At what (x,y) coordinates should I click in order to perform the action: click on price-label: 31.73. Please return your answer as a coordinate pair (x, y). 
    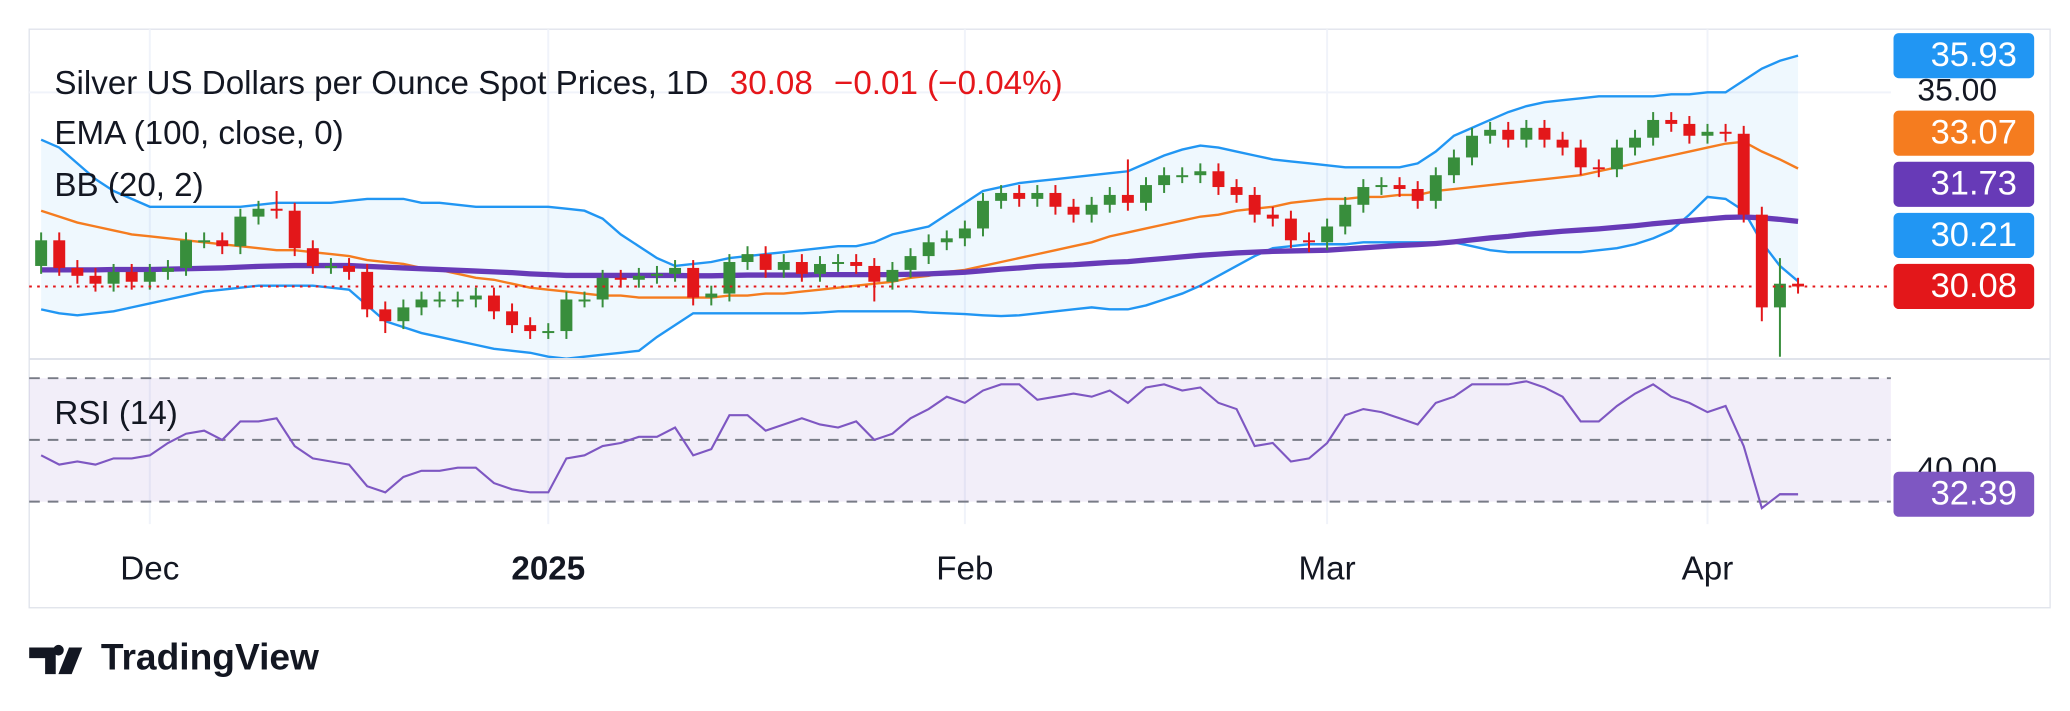
    Looking at the image, I should click on (1974, 184).